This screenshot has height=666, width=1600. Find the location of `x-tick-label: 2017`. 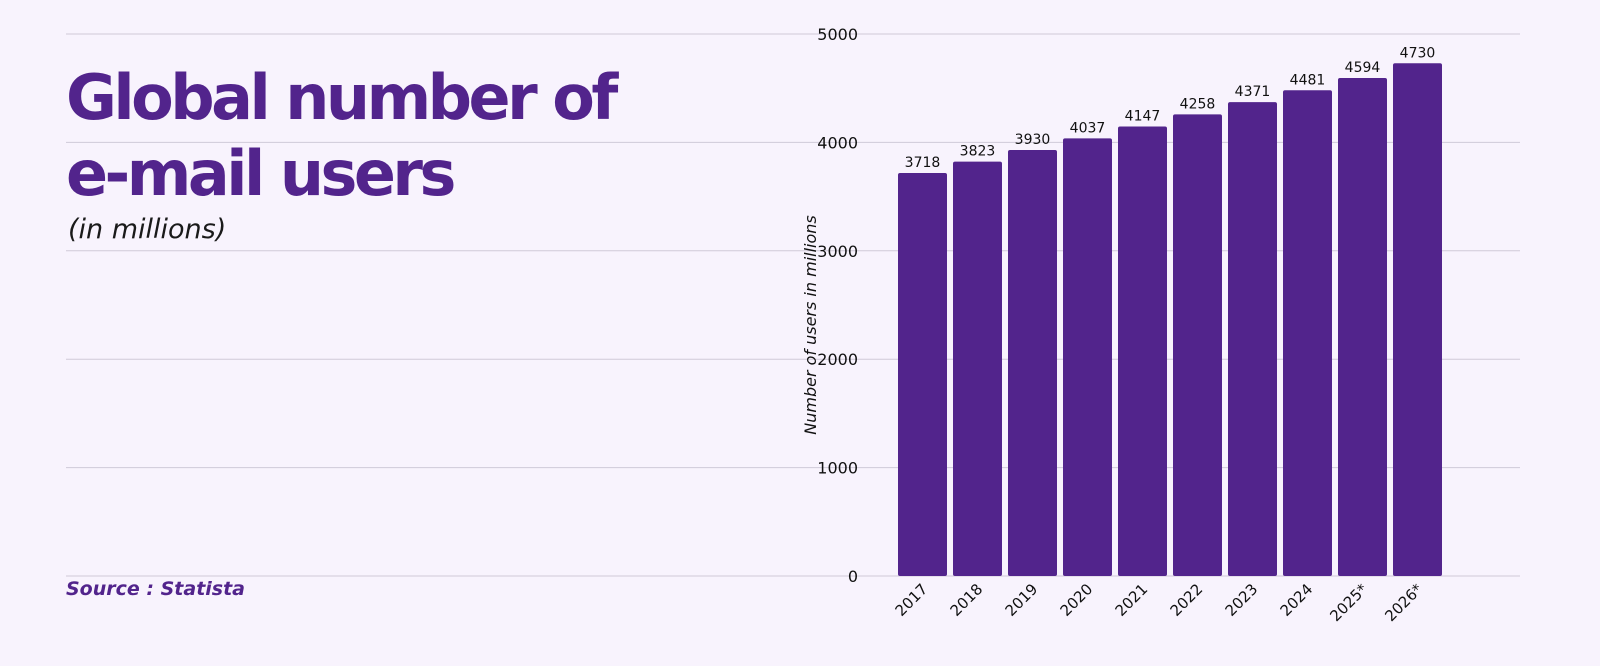

x-tick-label: 2017 is located at coordinates (912, 600).